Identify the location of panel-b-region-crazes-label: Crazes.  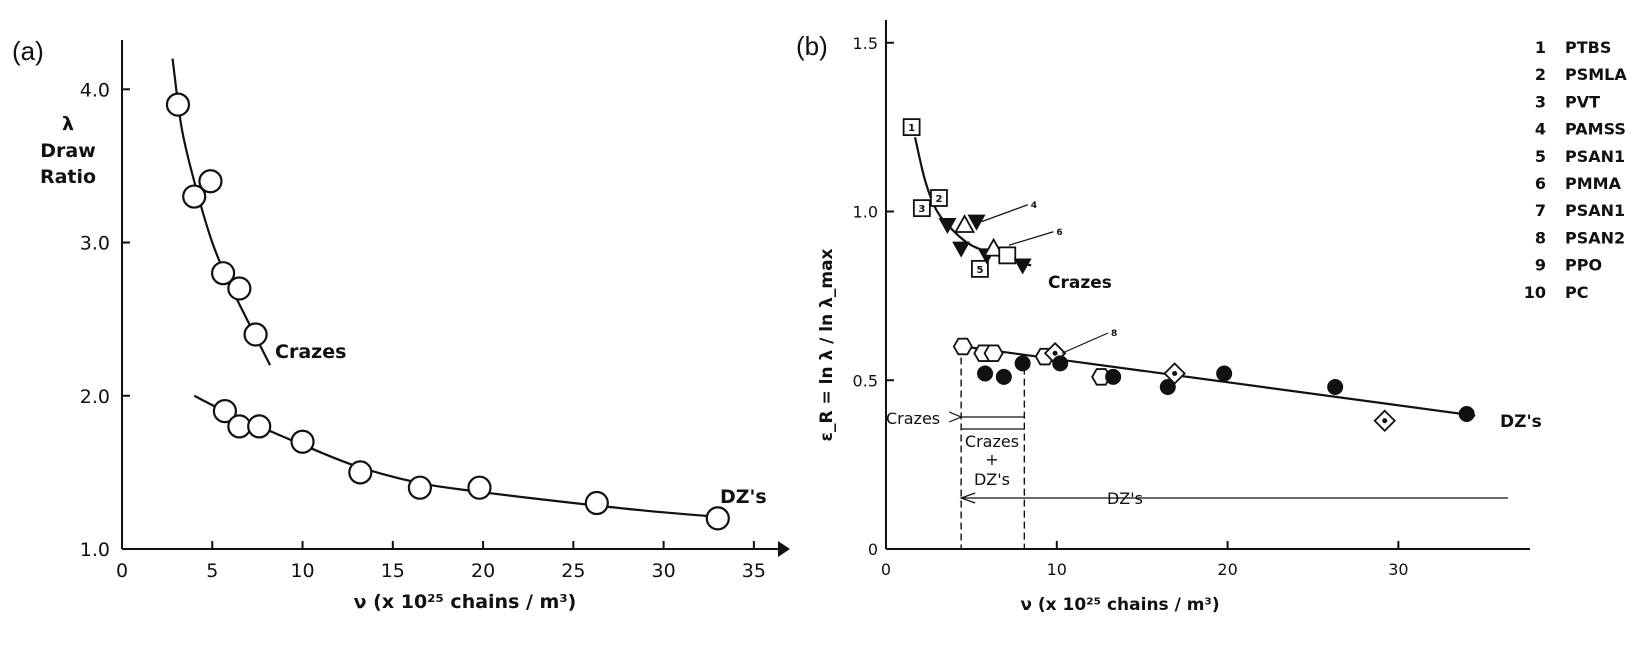
(913, 418).